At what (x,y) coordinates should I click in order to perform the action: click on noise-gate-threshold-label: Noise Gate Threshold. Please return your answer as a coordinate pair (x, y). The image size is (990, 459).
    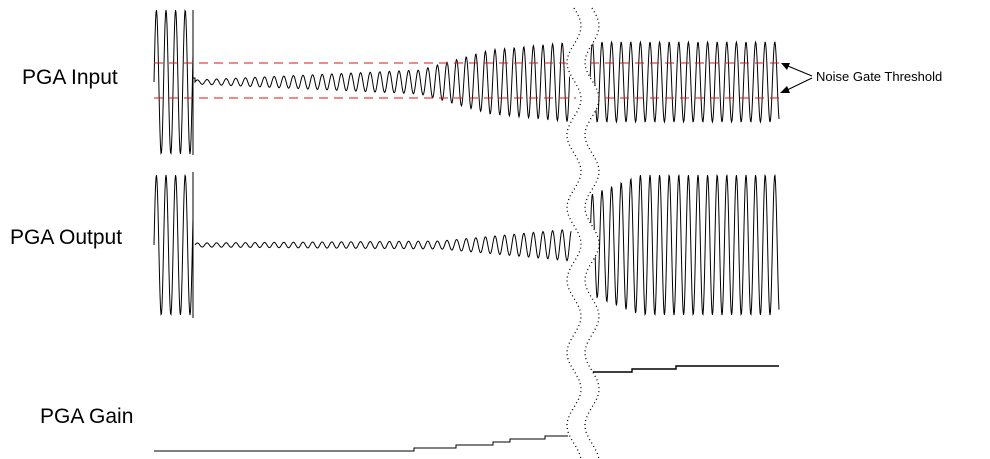
    Looking at the image, I should click on (879, 76).